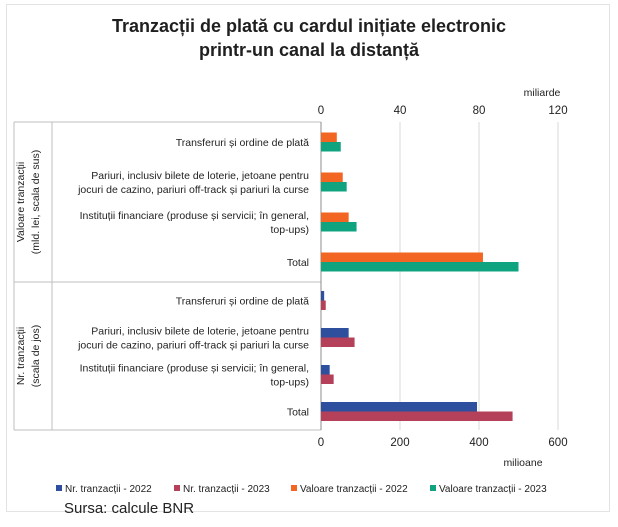  What do you see at coordinates (309, 50) in the screenshot?
I see `chart-title-line2: printr-un canal la distanță` at bounding box center [309, 50].